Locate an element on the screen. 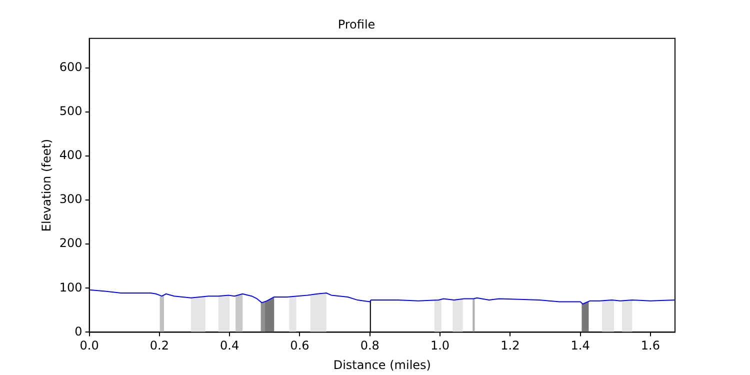  x-axis-title: Distance (miles) is located at coordinates (382, 365).